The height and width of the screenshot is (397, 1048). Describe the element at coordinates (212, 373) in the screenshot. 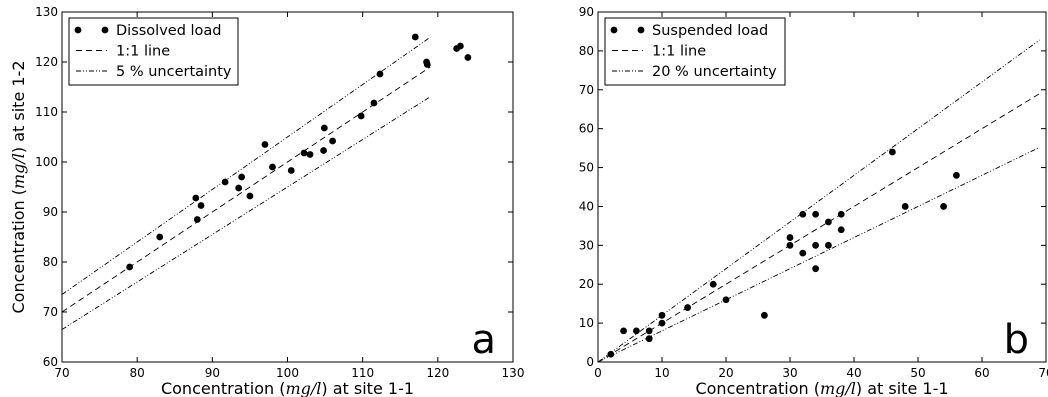

I see `x-tick-label: 90` at that location.